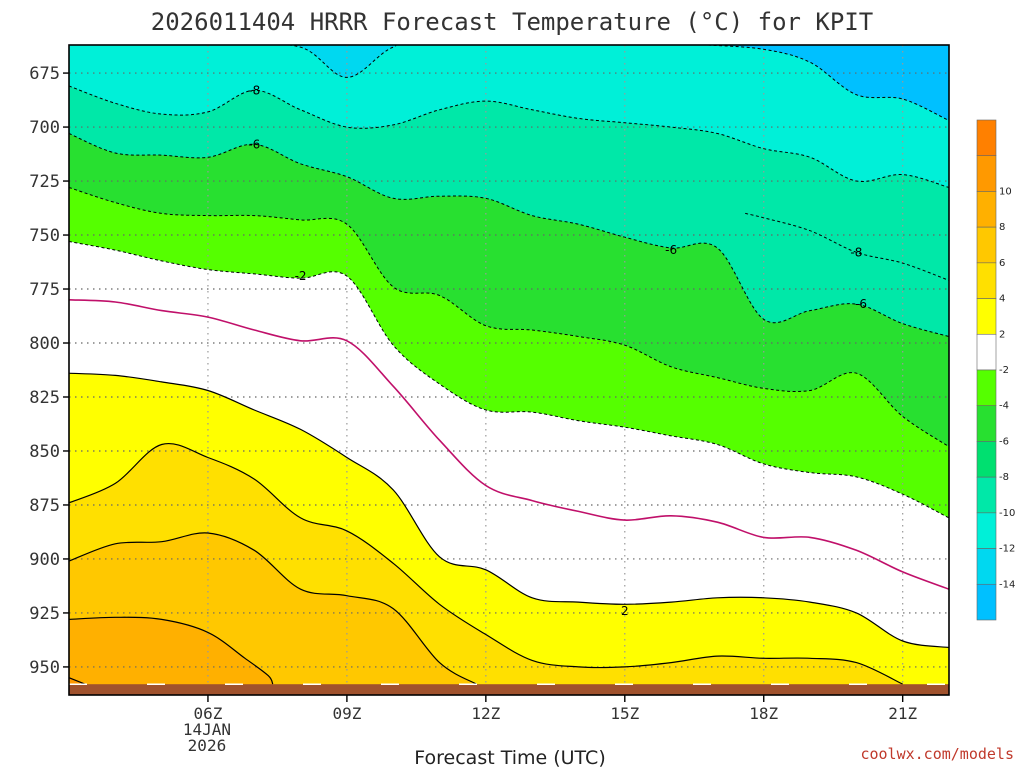 The height and width of the screenshot is (768, 1024). Describe the element at coordinates (902, 713) in the screenshot. I see `x-tick-label-21Z: 21Z` at that location.